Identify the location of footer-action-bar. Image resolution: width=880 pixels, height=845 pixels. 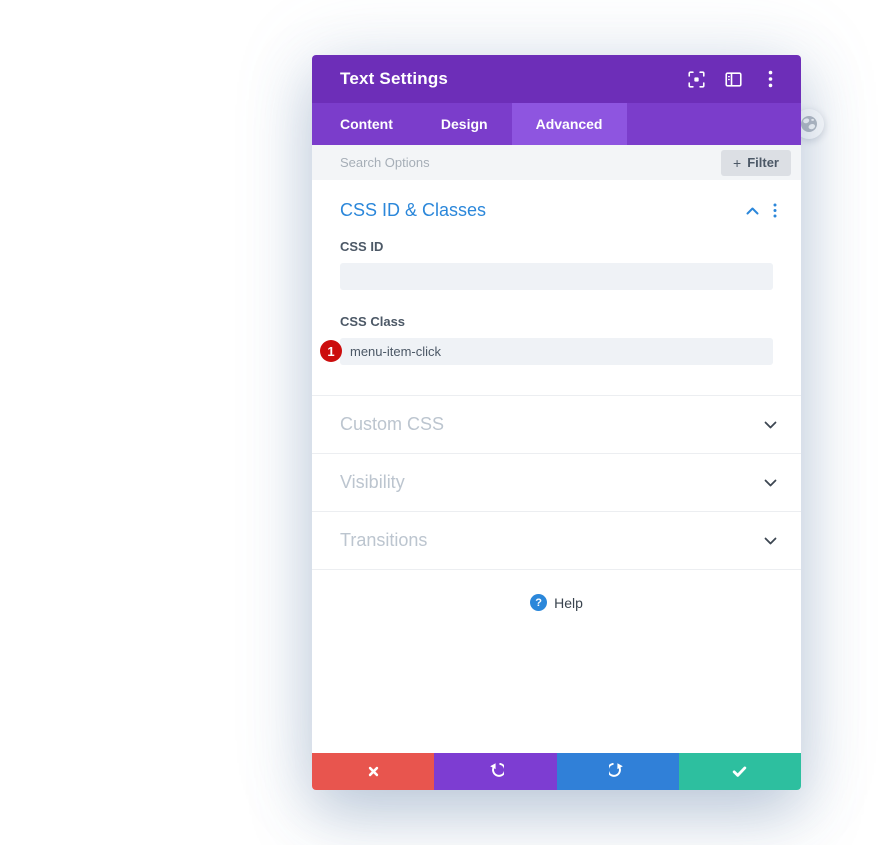
(556, 771).